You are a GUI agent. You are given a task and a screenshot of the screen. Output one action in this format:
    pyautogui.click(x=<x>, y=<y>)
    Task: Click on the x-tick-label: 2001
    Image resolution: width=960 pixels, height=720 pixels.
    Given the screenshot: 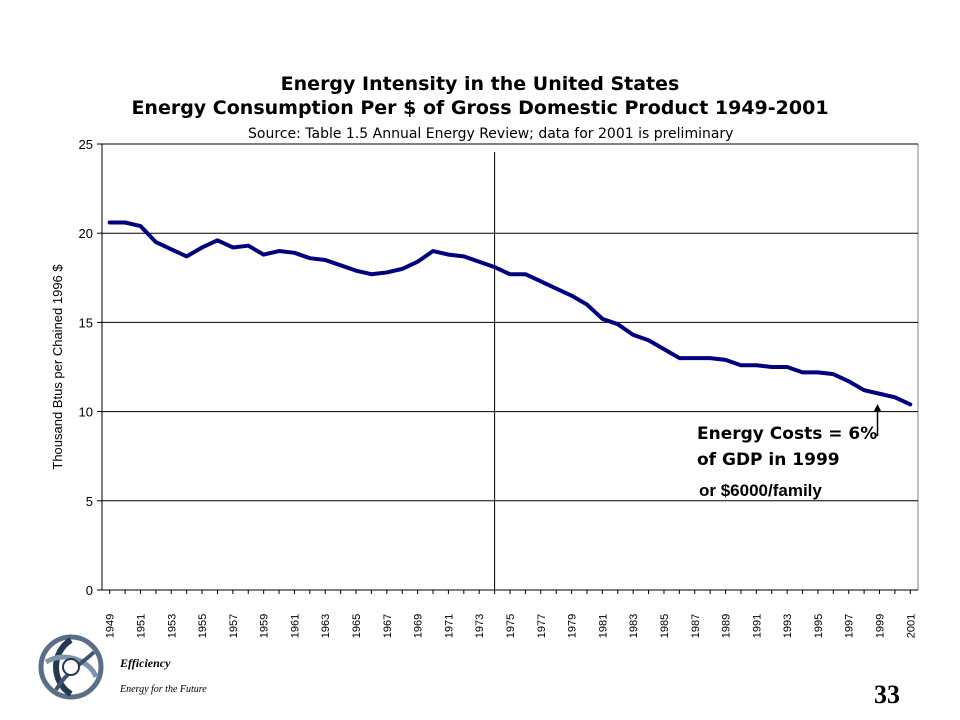 What is the action you would take?
    pyautogui.click(x=911, y=626)
    